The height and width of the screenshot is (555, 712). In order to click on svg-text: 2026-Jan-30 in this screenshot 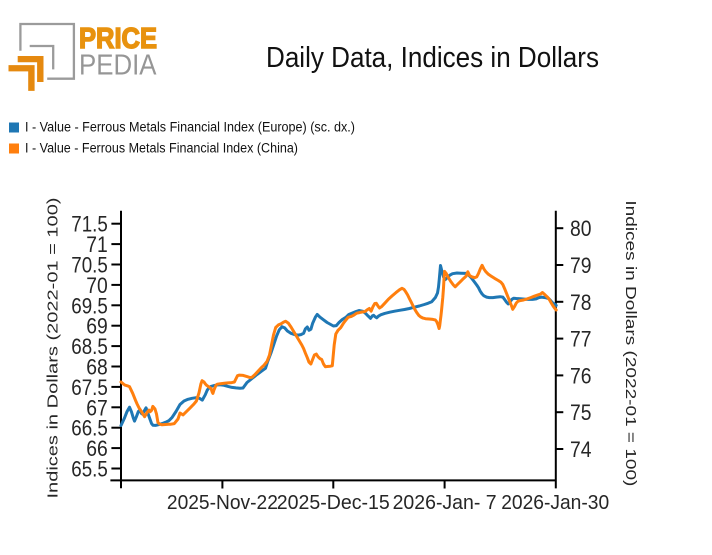, I will do `click(555, 502)`.